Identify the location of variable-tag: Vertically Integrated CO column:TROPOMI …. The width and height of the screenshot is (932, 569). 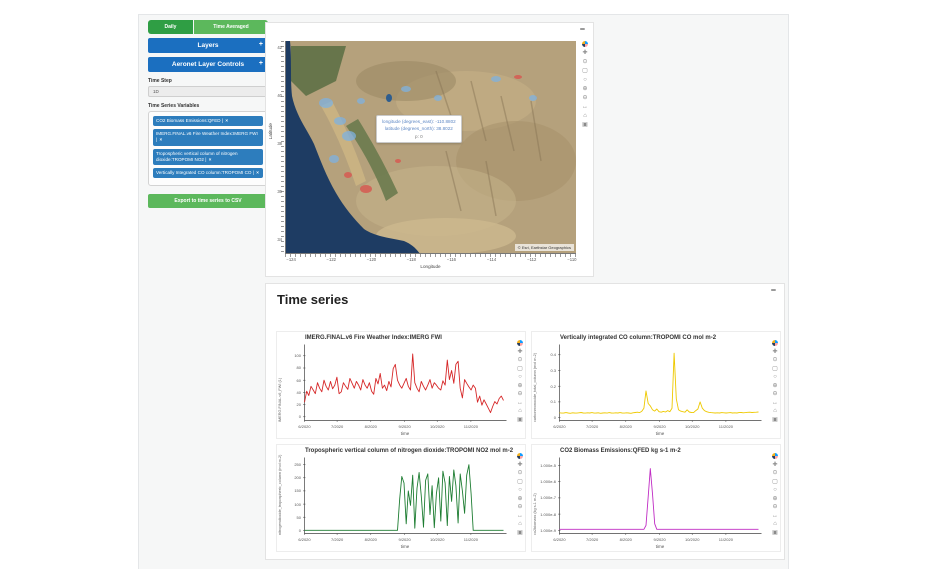
(208, 173).